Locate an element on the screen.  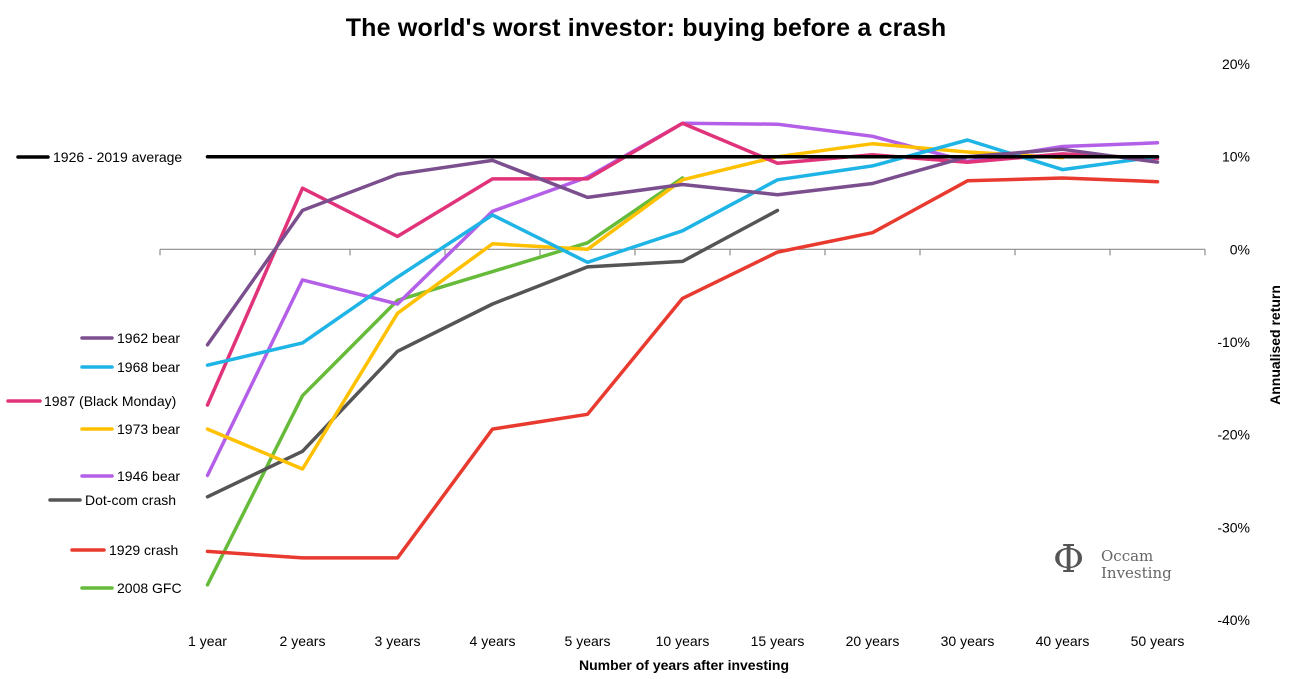
y-tick-label: -20% is located at coordinates (1233, 435).